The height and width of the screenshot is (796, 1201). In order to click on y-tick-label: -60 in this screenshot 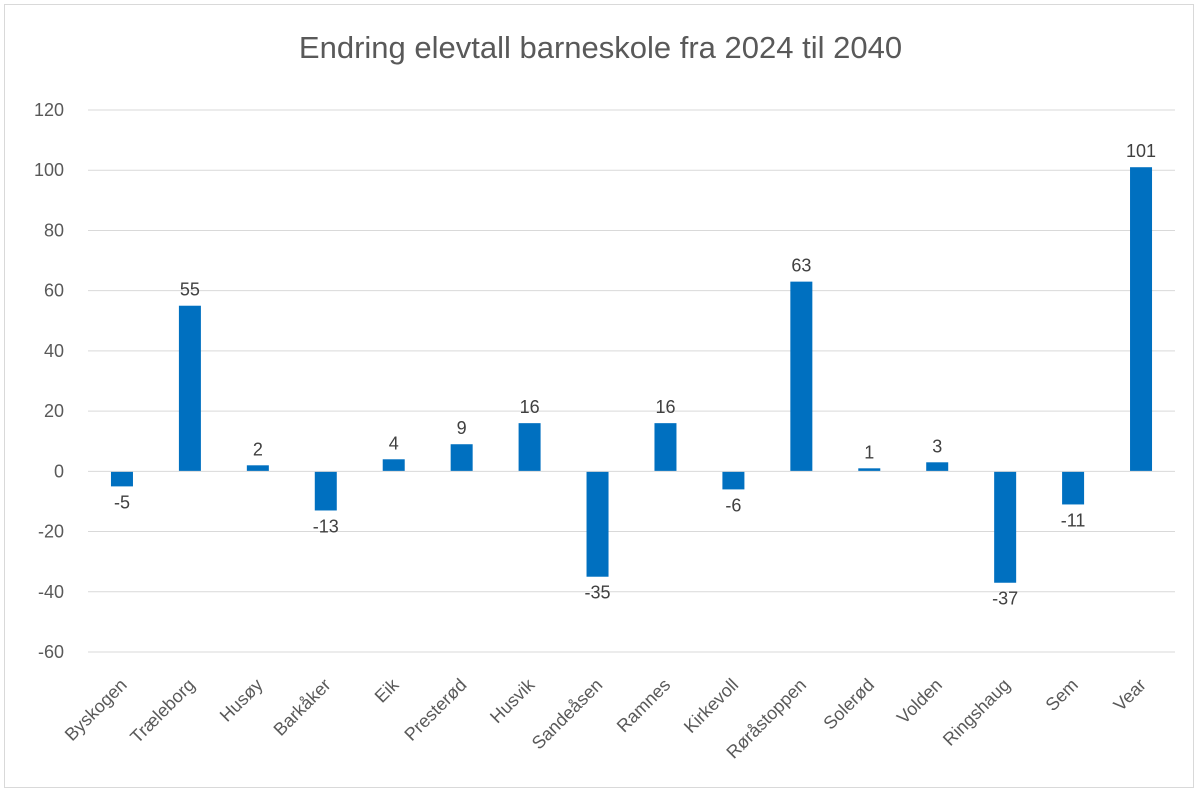, I will do `click(51, 652)`.